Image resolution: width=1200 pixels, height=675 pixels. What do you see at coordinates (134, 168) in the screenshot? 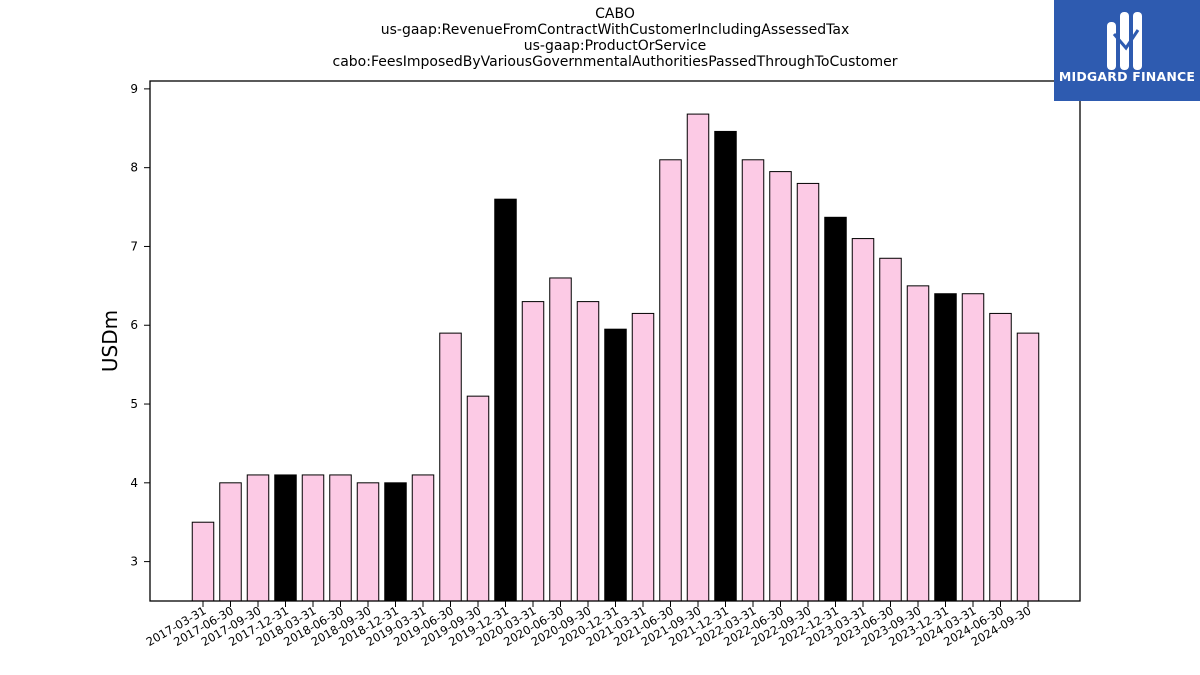
I see `y-tick-label: 8` at bounding box center [134, 168].